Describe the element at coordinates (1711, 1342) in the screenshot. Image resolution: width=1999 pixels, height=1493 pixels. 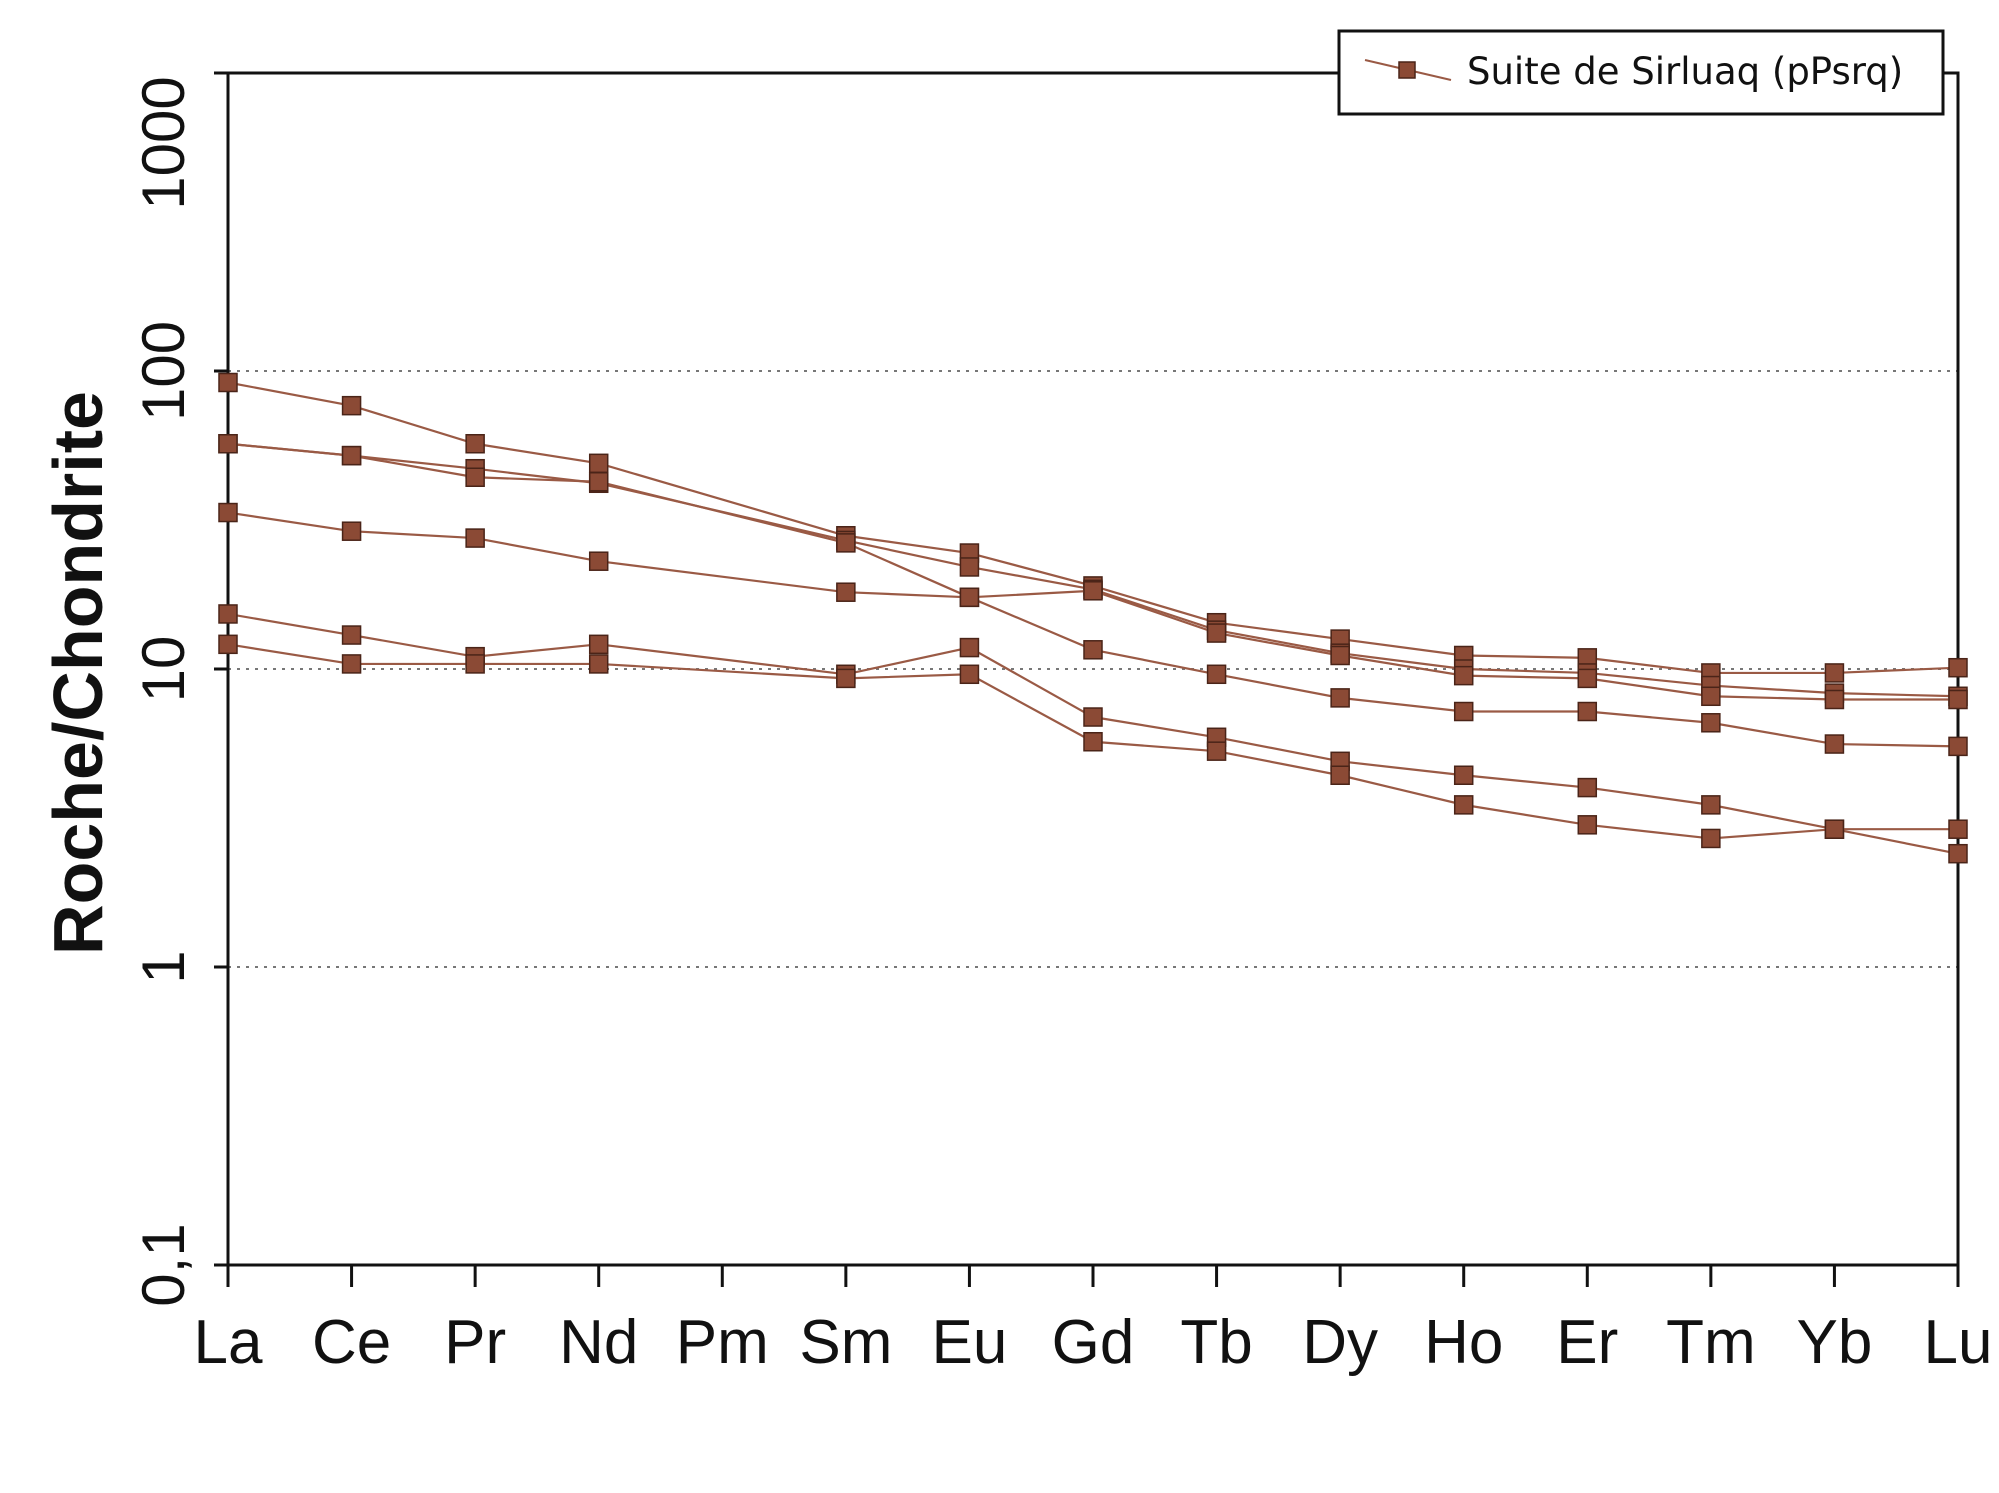
I see `x-tick-label-tm: Tm` at that location.